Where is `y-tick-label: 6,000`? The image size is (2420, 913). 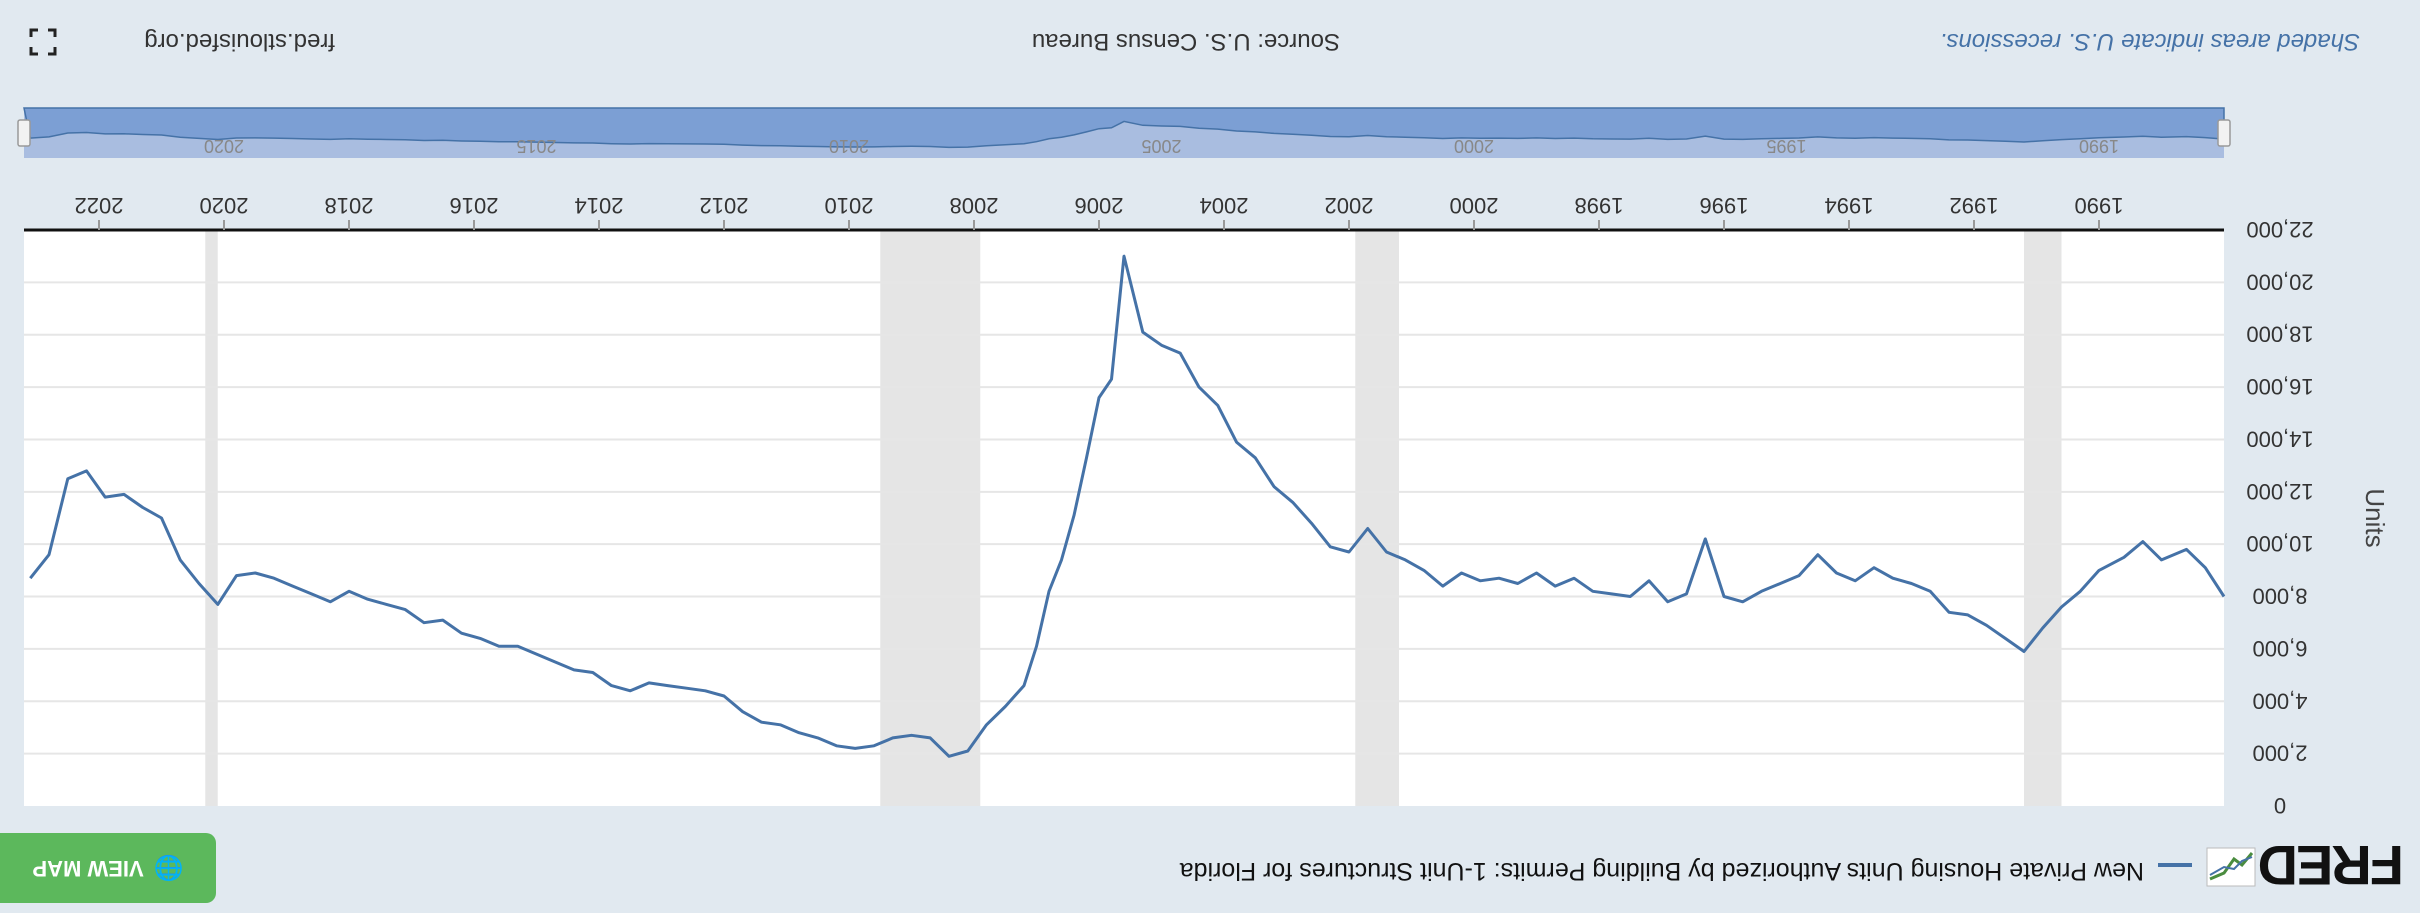
y-tick-label: 6,000 is located at coordinates (2279, 648).